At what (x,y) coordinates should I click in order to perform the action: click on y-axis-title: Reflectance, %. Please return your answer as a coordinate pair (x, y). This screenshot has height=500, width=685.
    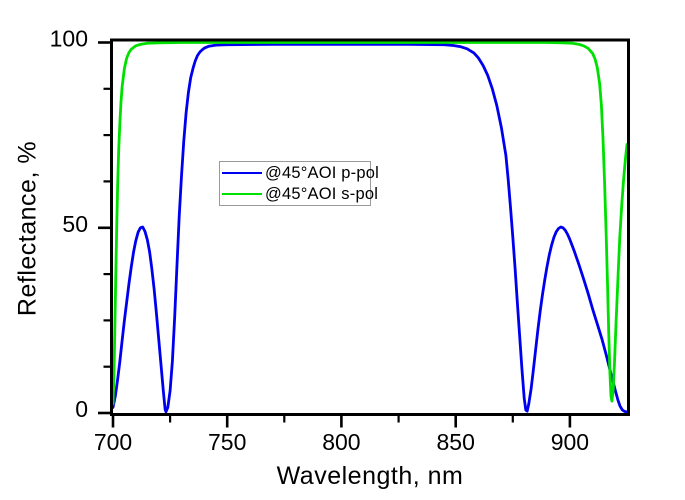
    Looking at the image, I should click on (27, 228).